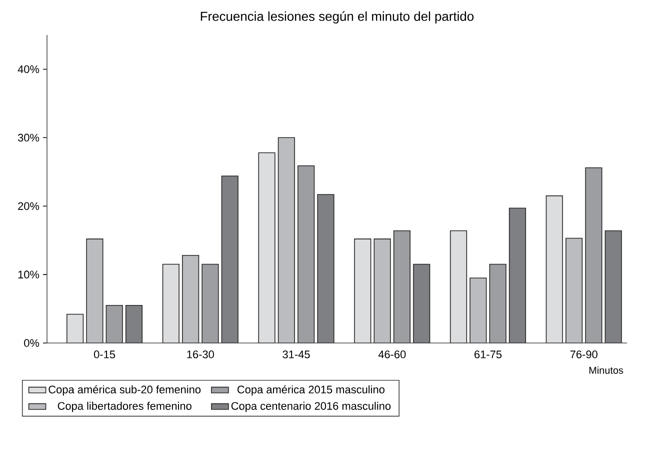  Describe the element at coordinates (311, 390) in the screenshot. I see `legend-label: Copa américa 2015 masculino` at that location.